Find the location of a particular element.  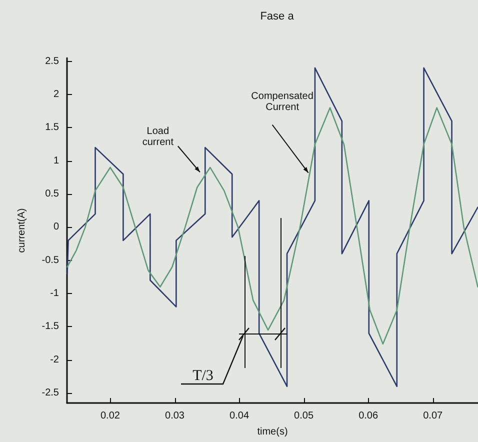

y-tick-label: 1.5 is located at coordinates (52, 128).